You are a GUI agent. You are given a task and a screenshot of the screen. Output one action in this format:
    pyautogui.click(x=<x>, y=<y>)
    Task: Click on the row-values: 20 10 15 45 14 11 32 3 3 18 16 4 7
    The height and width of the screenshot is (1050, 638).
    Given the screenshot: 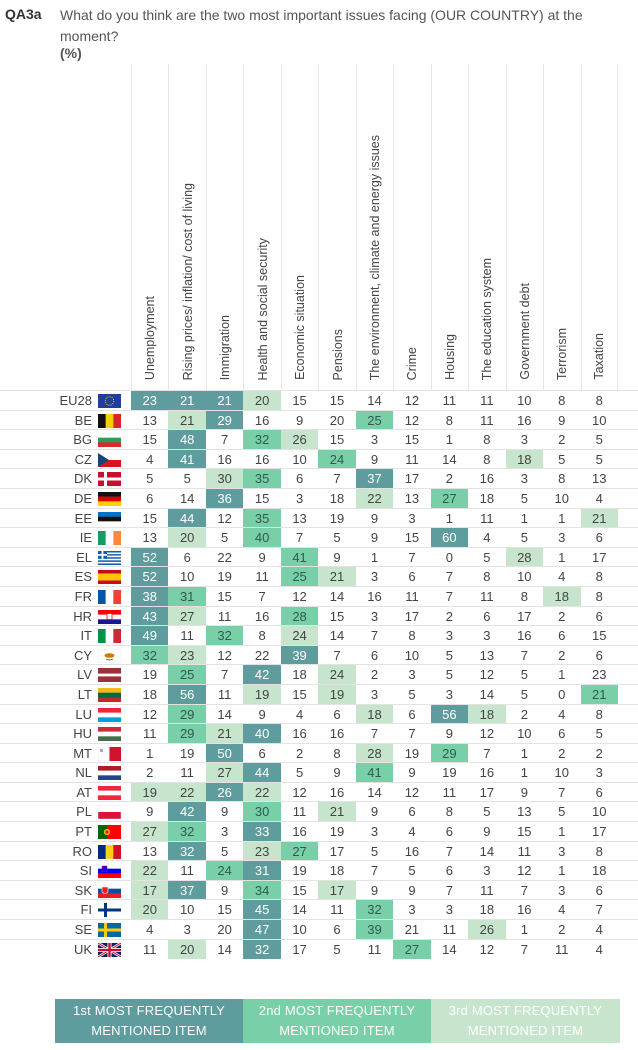 What is the action you would take?
    pyautogui.click(x=374, y=910)
    